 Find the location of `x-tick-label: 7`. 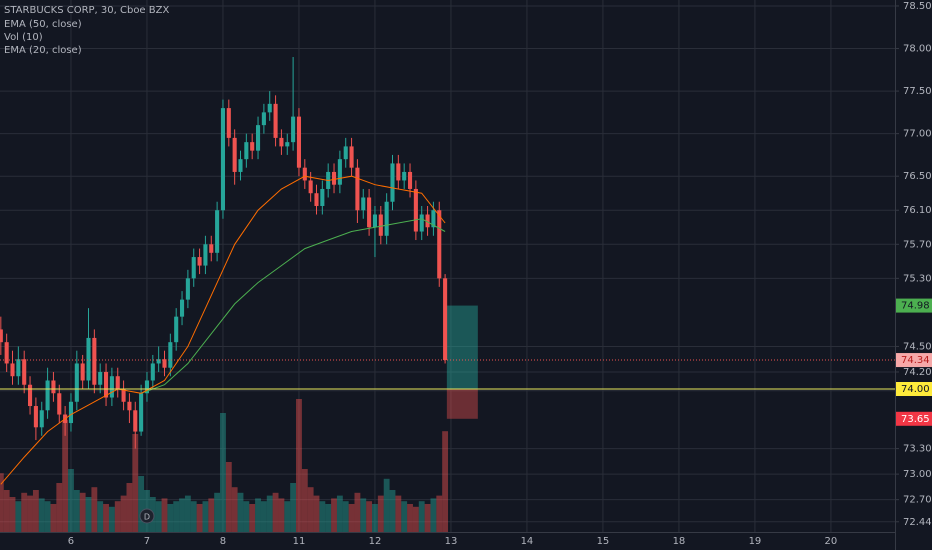

x-tick-label: 7 is located at coordinates (147, 541).